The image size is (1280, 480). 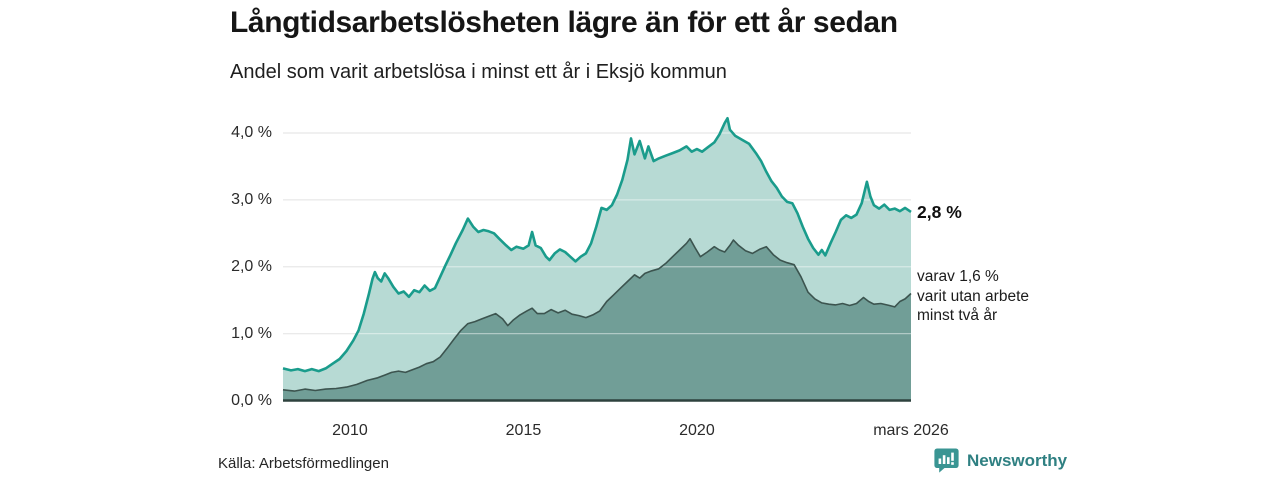 What do you see at coordinates (251, 132) in the screenshot?
I see `y-tick-label: 4,0 %` at bounding box center [251, 132].